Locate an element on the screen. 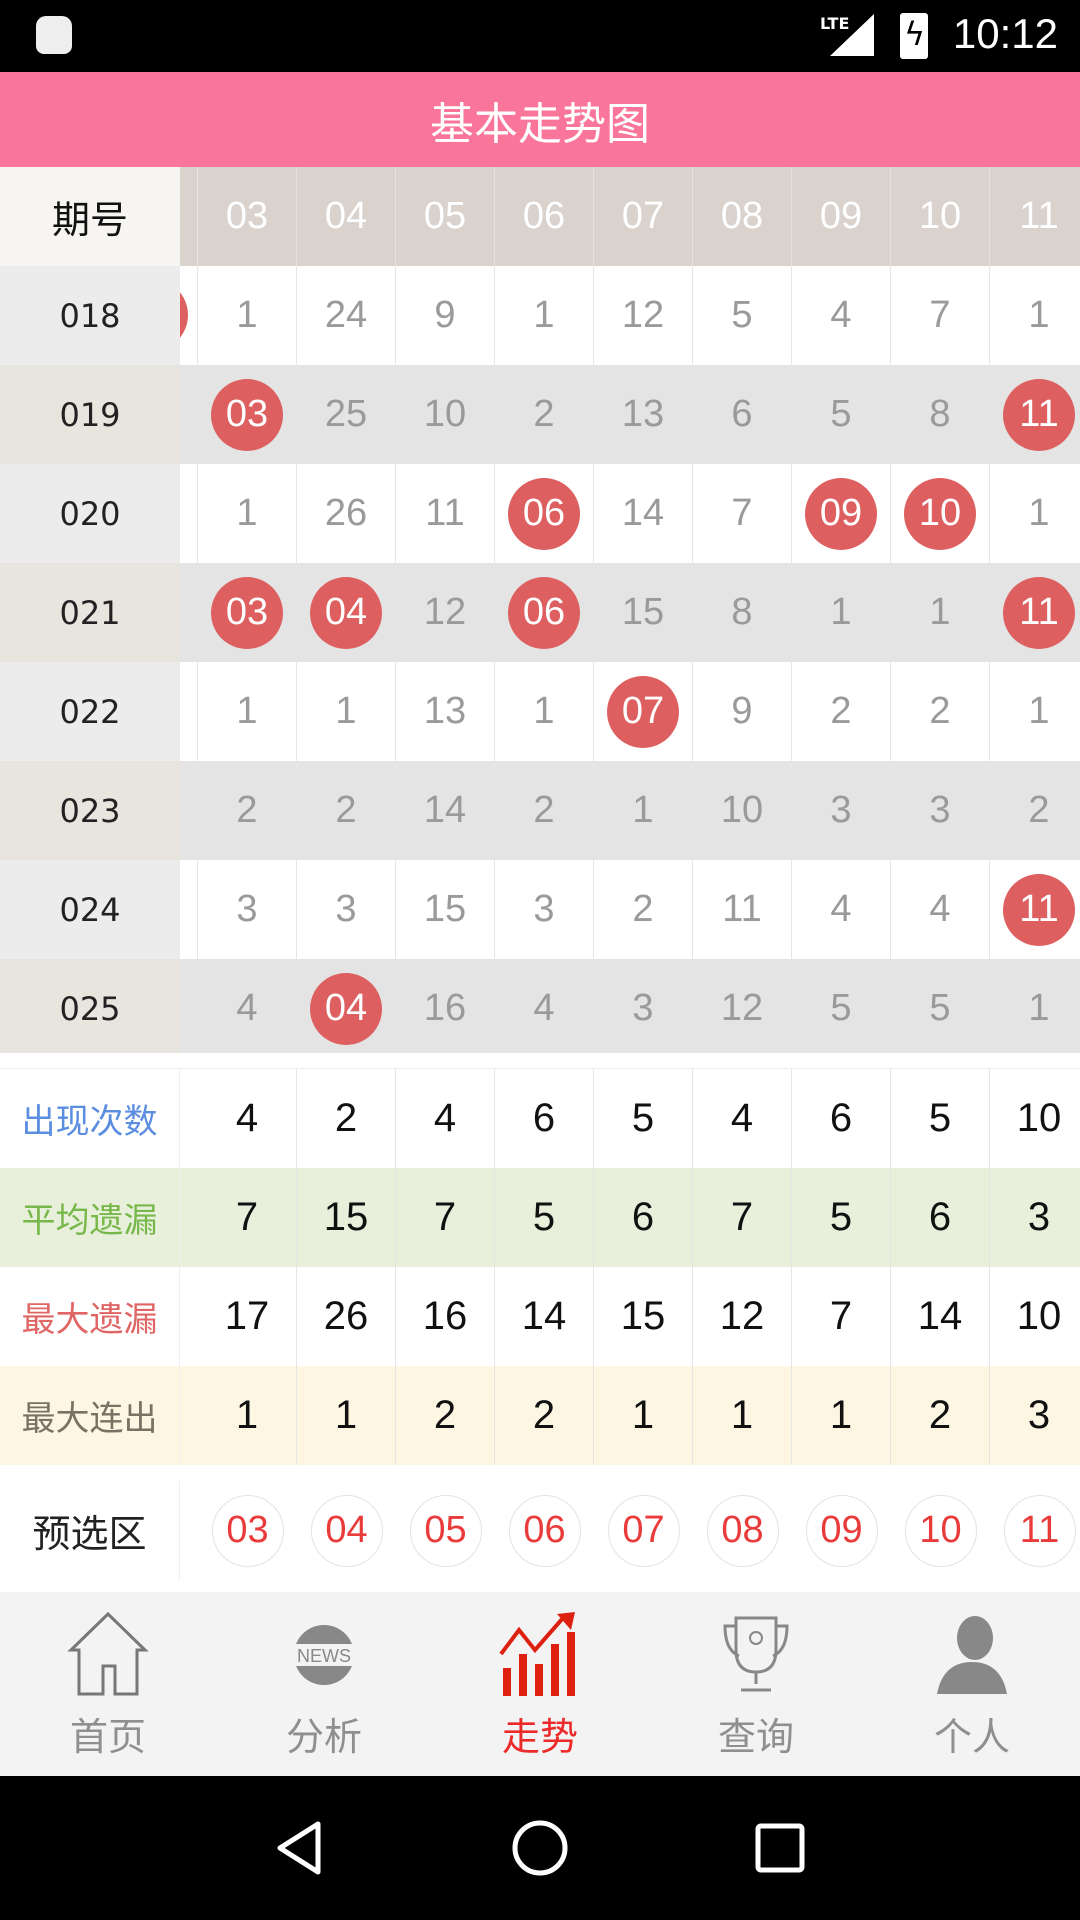  preselect-number: 10 is located at coordinates (940, 1530).